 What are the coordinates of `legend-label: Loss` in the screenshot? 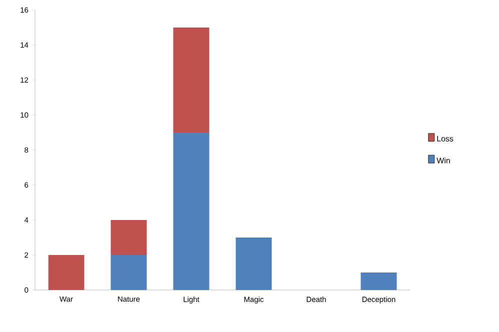 It's located at (445, 139).